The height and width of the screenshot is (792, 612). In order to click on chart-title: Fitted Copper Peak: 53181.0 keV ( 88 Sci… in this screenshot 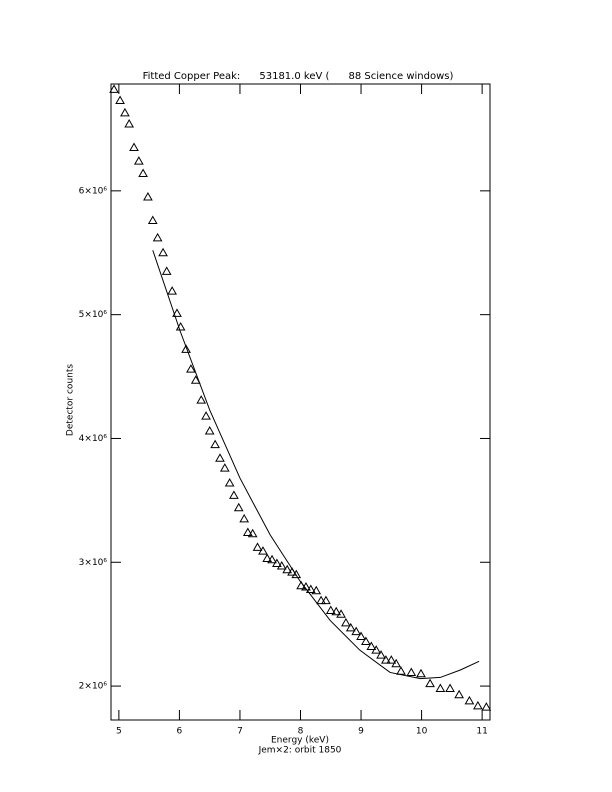, I will do `click(298, 76)`.